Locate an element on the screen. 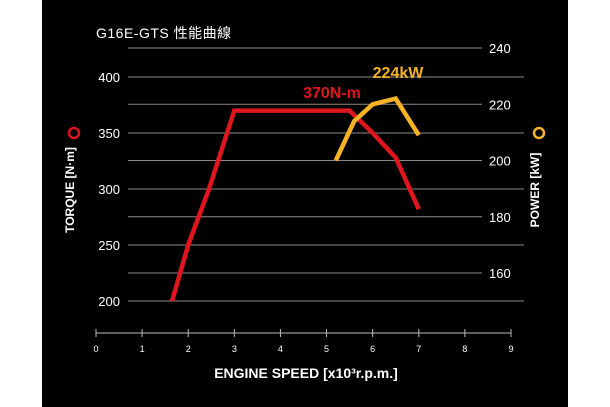 The height and width of the screenshot is (407, 610). annotations: 370N-m 224kW is located at coordinates (363, 83).